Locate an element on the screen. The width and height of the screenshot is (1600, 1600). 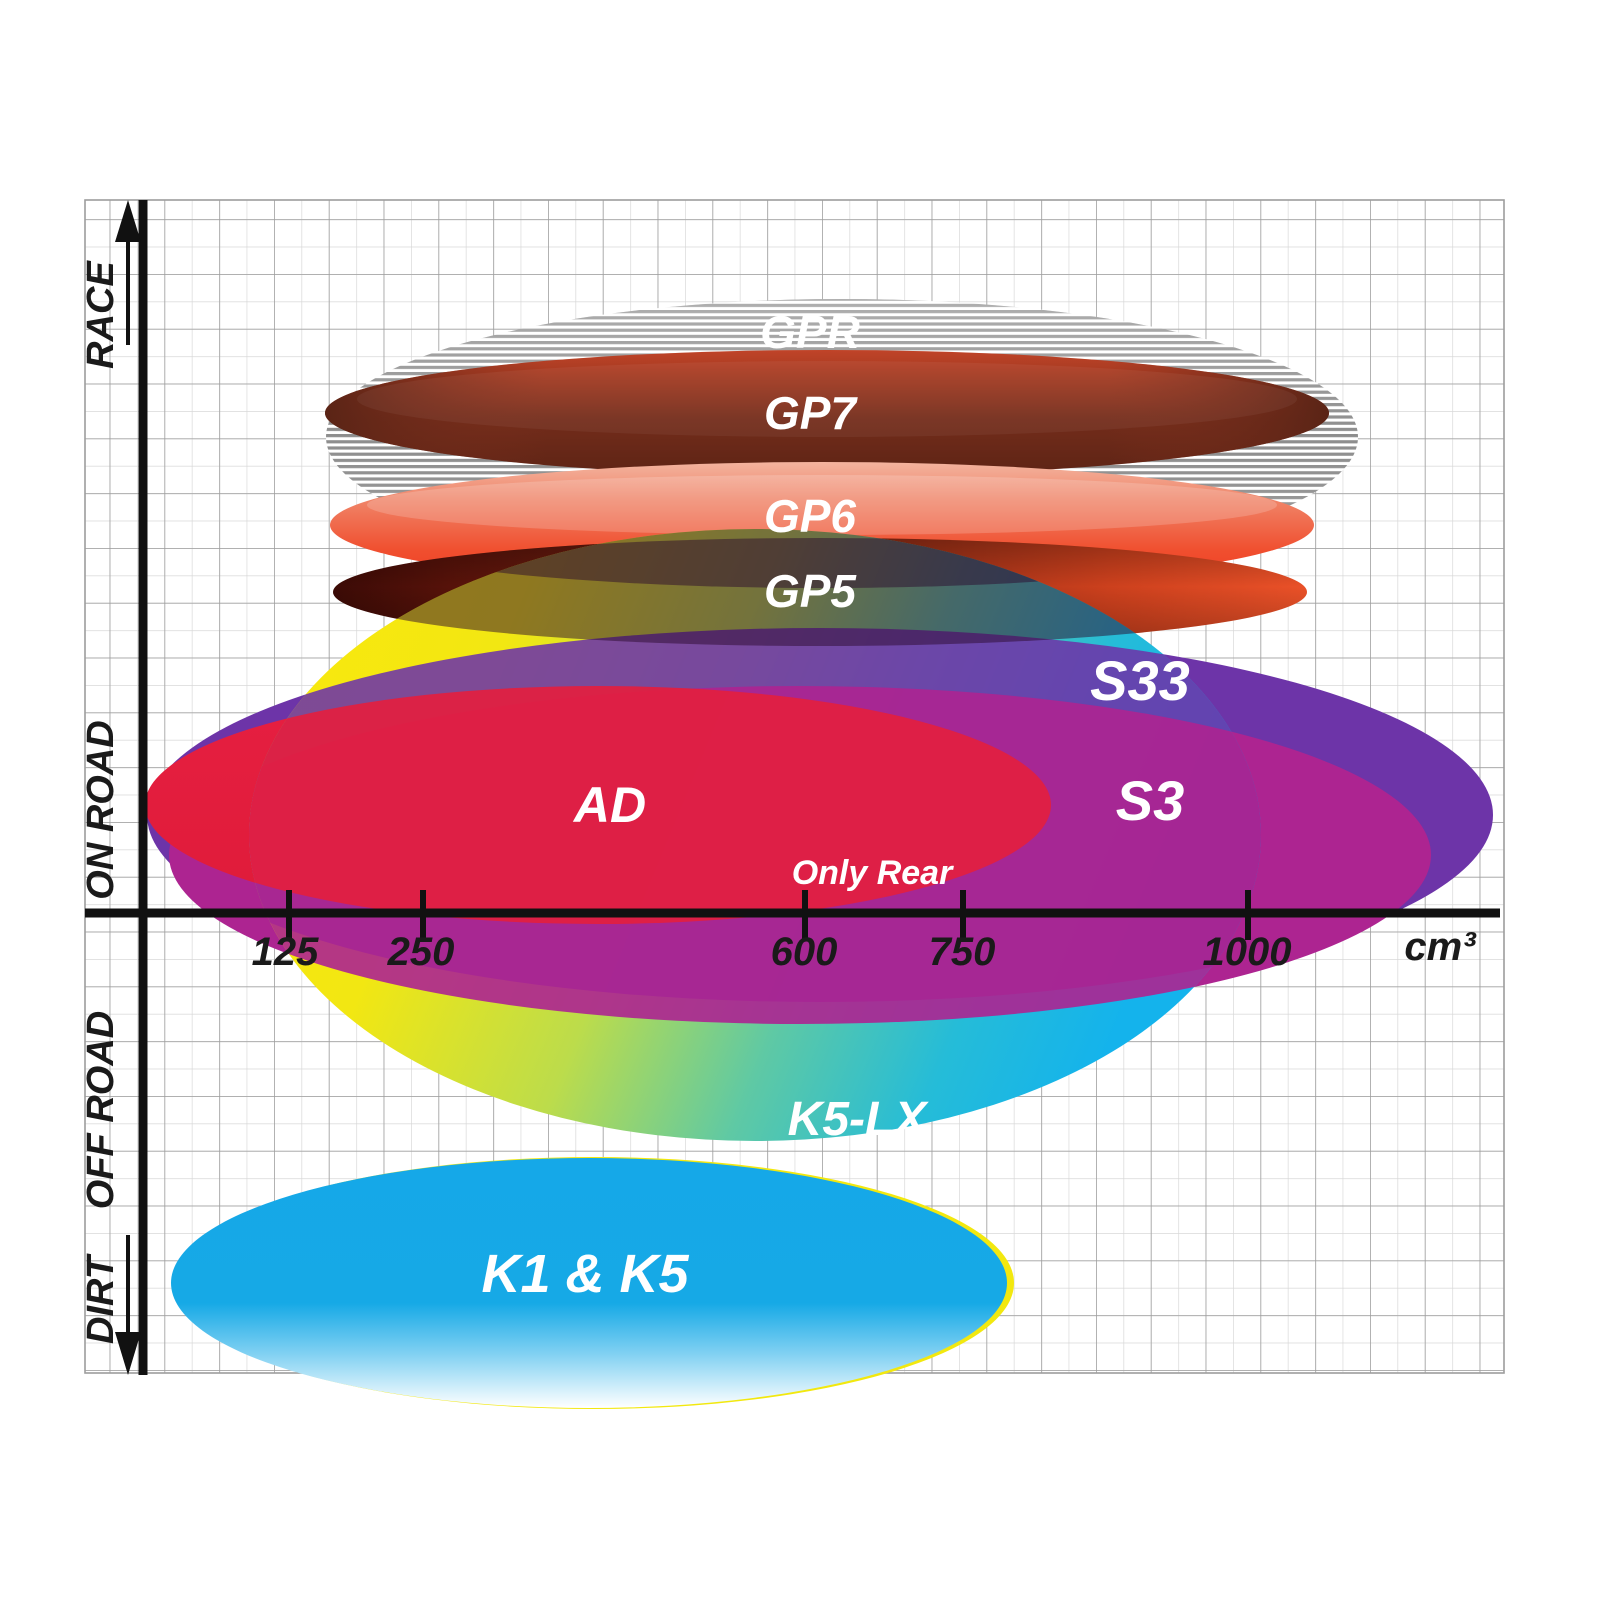
region-k1k5 is located at coordinates (592, 1283).